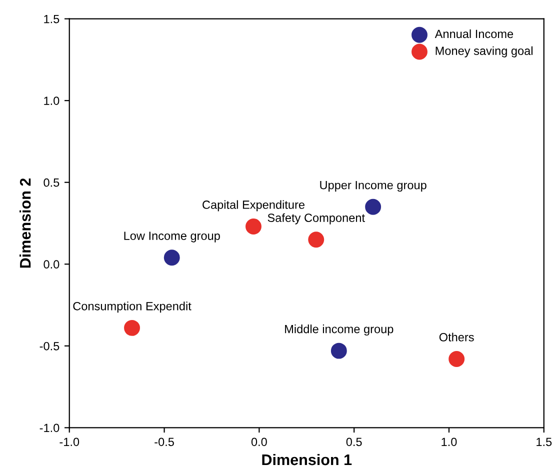 Image resolution: width=555 pixels, height=470 pixels. Describe the element at coordinates (339, 330) in the screenshot. I see `annotation: Middle income group` at that location.